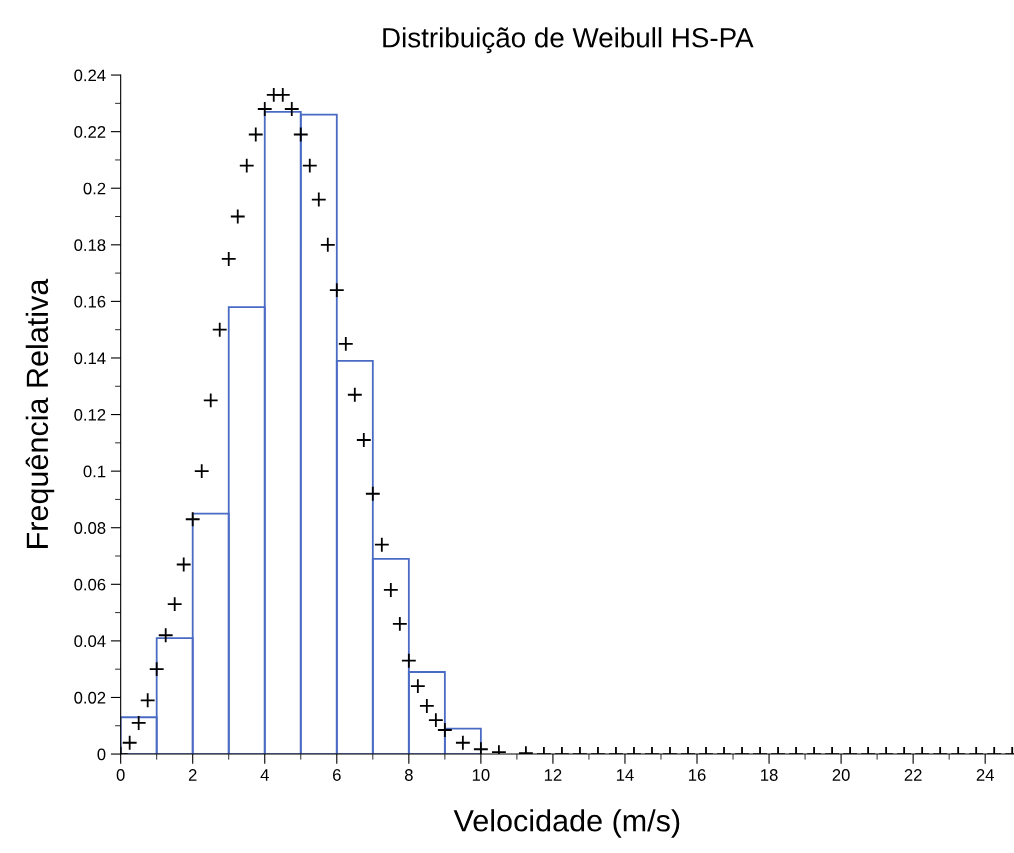 The image size is (1014, 853). What do you see at coordinates (985, 775) in the screenshot?
I see `x-tick-label: 24` at bounding box center [985, 775].